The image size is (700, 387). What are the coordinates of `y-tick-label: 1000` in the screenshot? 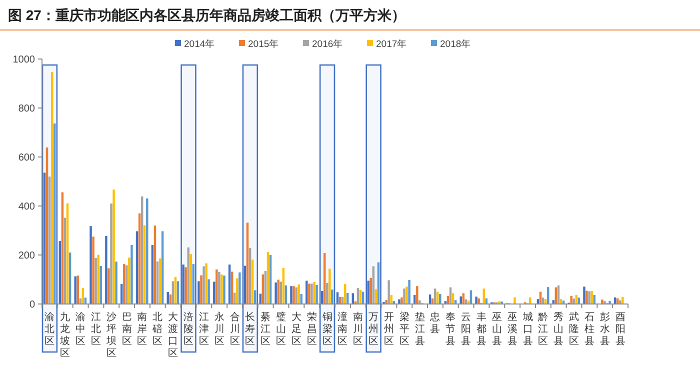 It's located at (24, 60).